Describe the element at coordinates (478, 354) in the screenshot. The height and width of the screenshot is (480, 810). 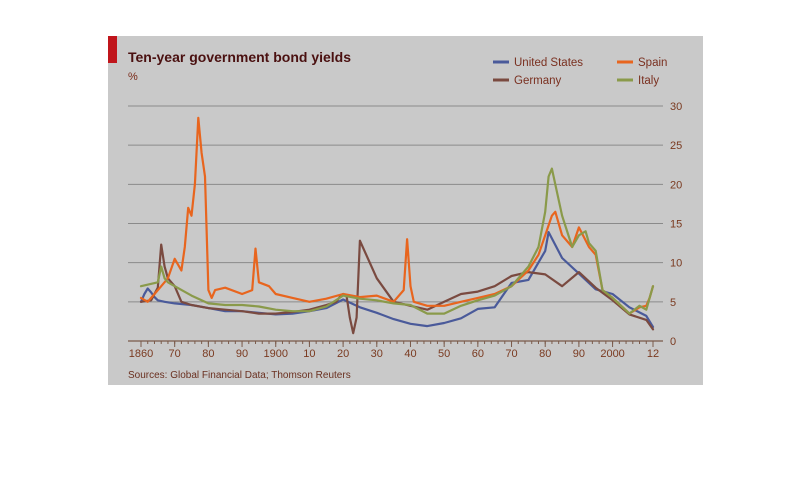
I see `x-tick-label: 60` at that location.